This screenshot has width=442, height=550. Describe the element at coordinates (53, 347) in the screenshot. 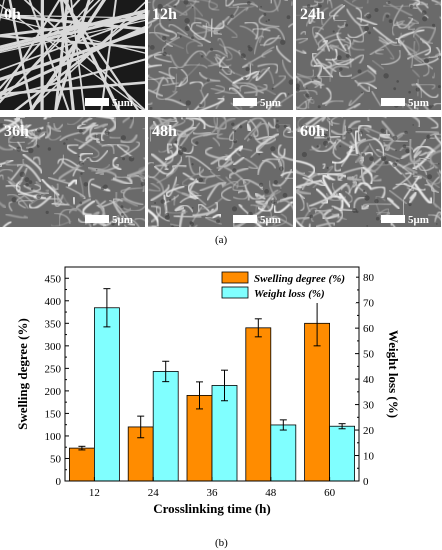

I see `y-left-tick-label: 300` at that location.